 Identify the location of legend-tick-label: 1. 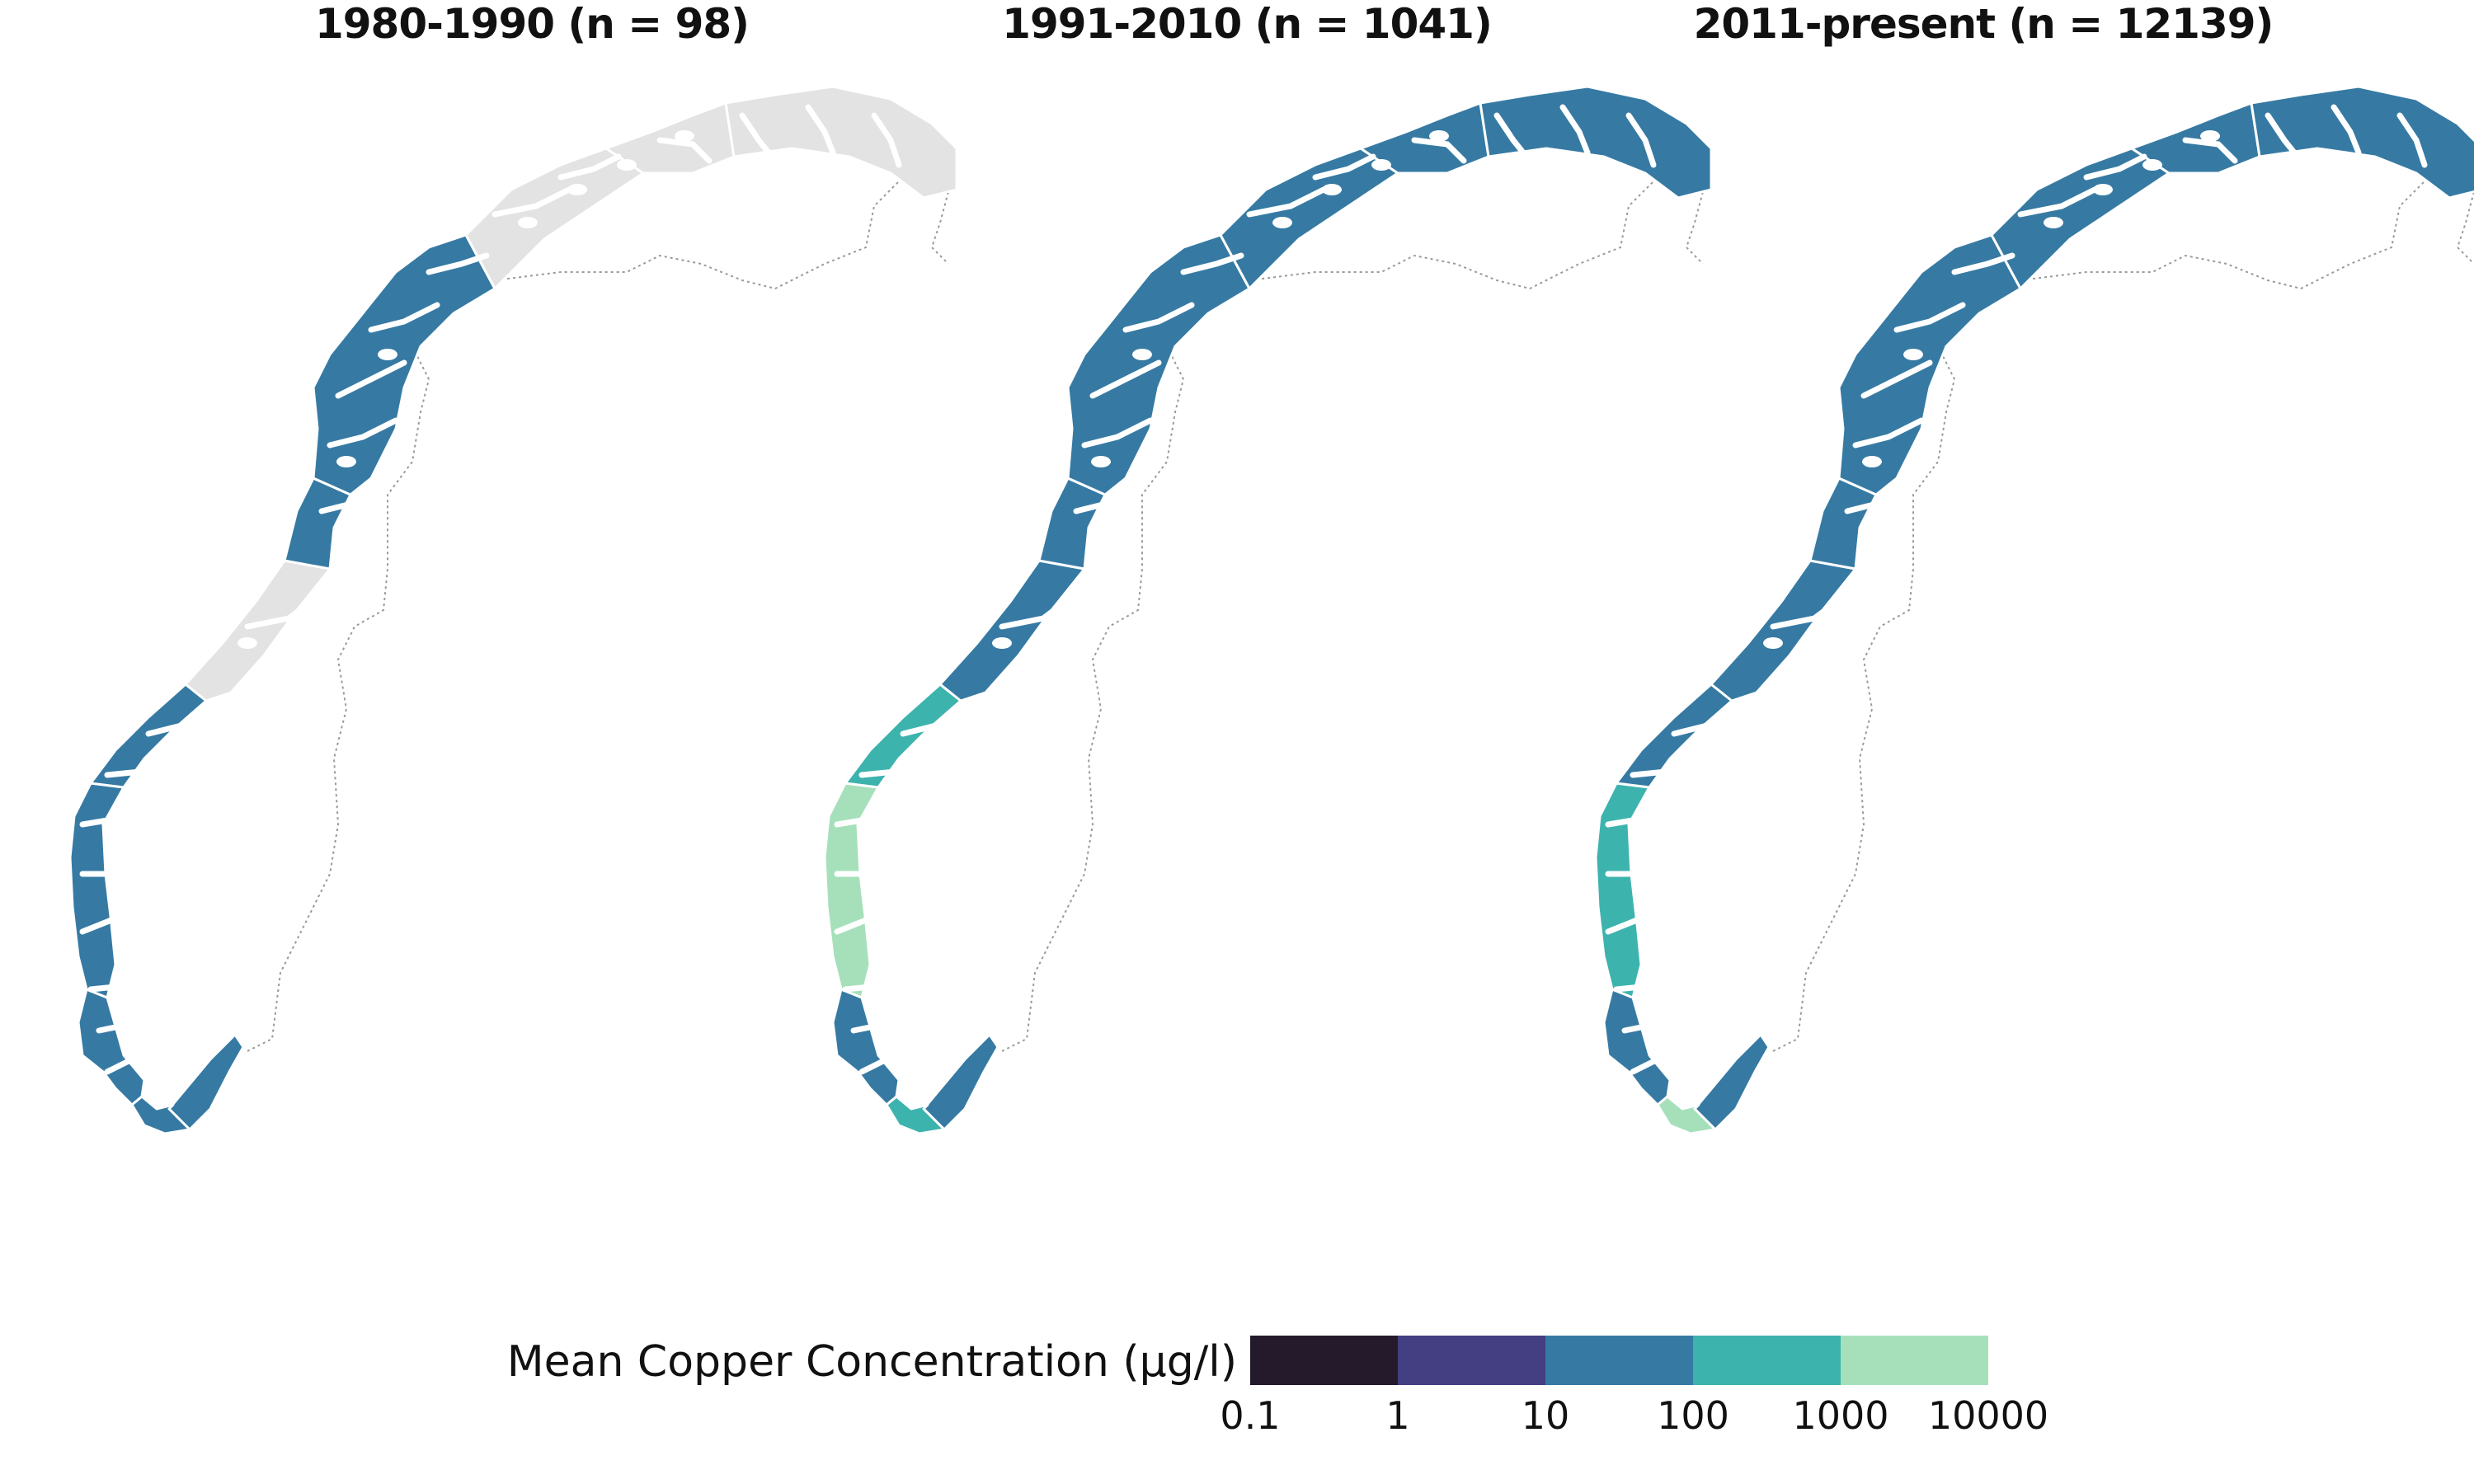
(1397, 1415).